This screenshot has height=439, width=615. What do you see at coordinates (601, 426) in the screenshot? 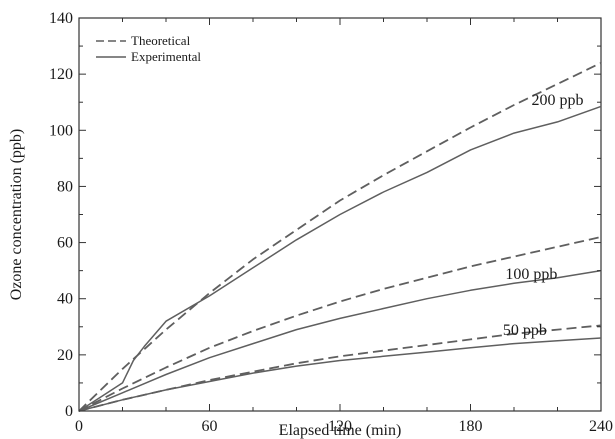
I see `x-tick-label: 240` at bounding box center [601, 426].